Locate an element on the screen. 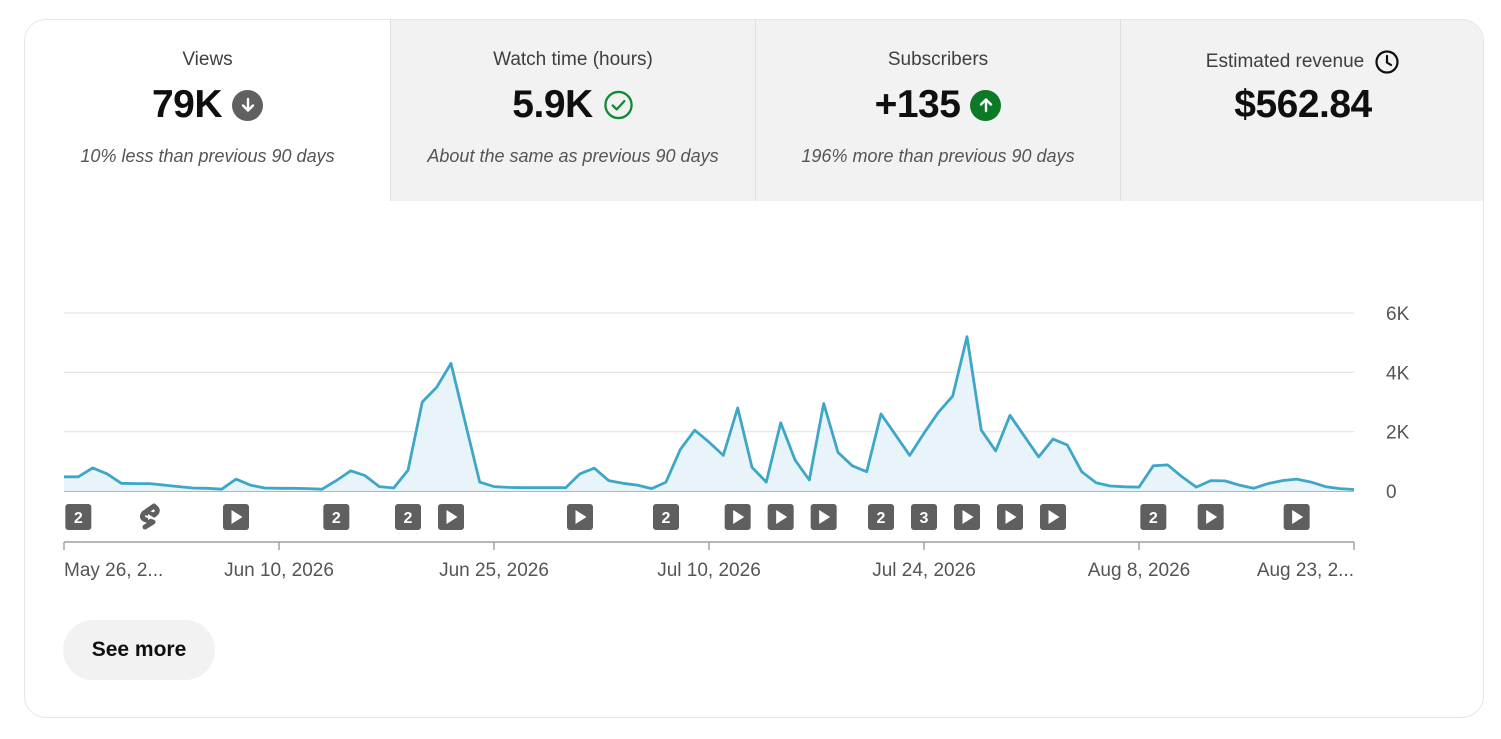 The height and width of the screenshot is (739, 1501). metric-label: Estimated revenue is located at coordinates (1285, 61).